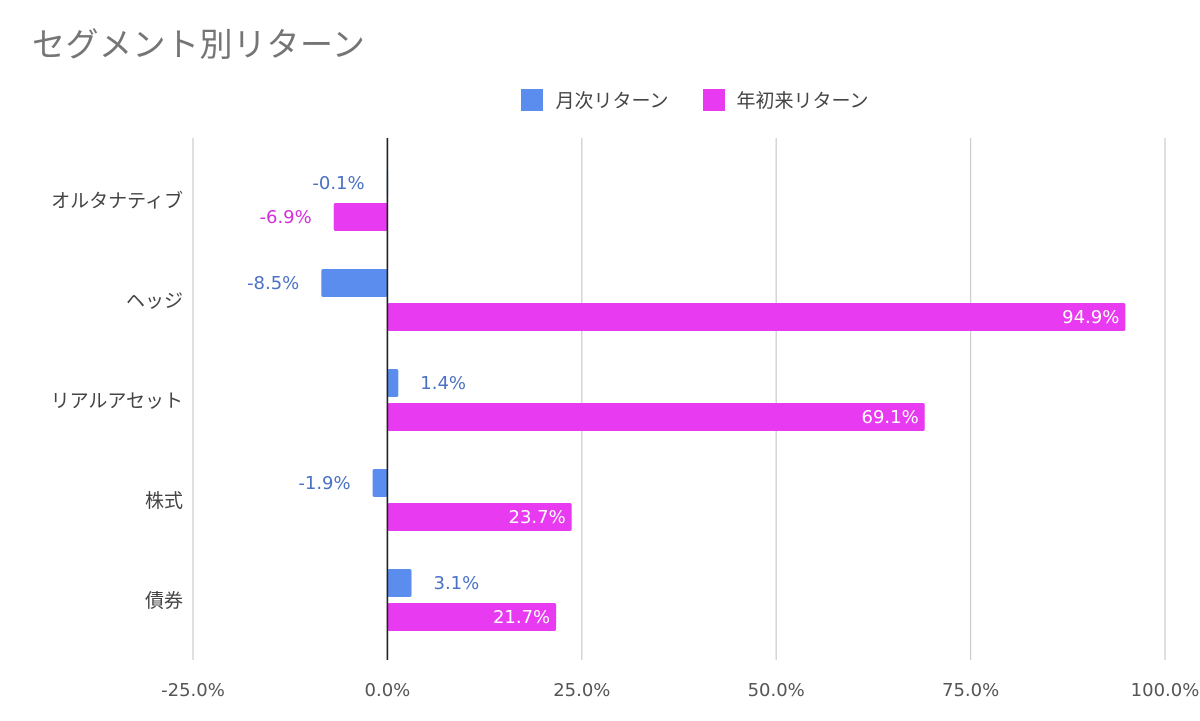  Describe the element at coordinates (532, 99) in the screenshot. I see `legend-swatch-monthly` at that location.